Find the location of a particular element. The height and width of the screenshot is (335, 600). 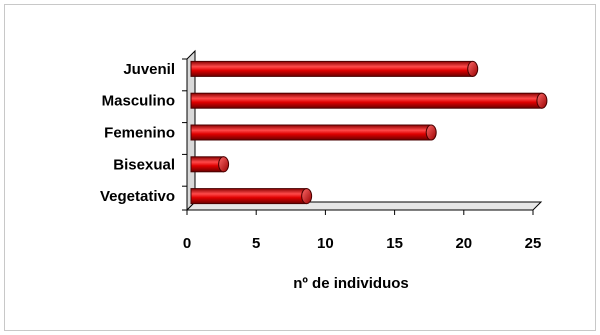

y-category-label: Juvenil is located at coordinates (149, 69).